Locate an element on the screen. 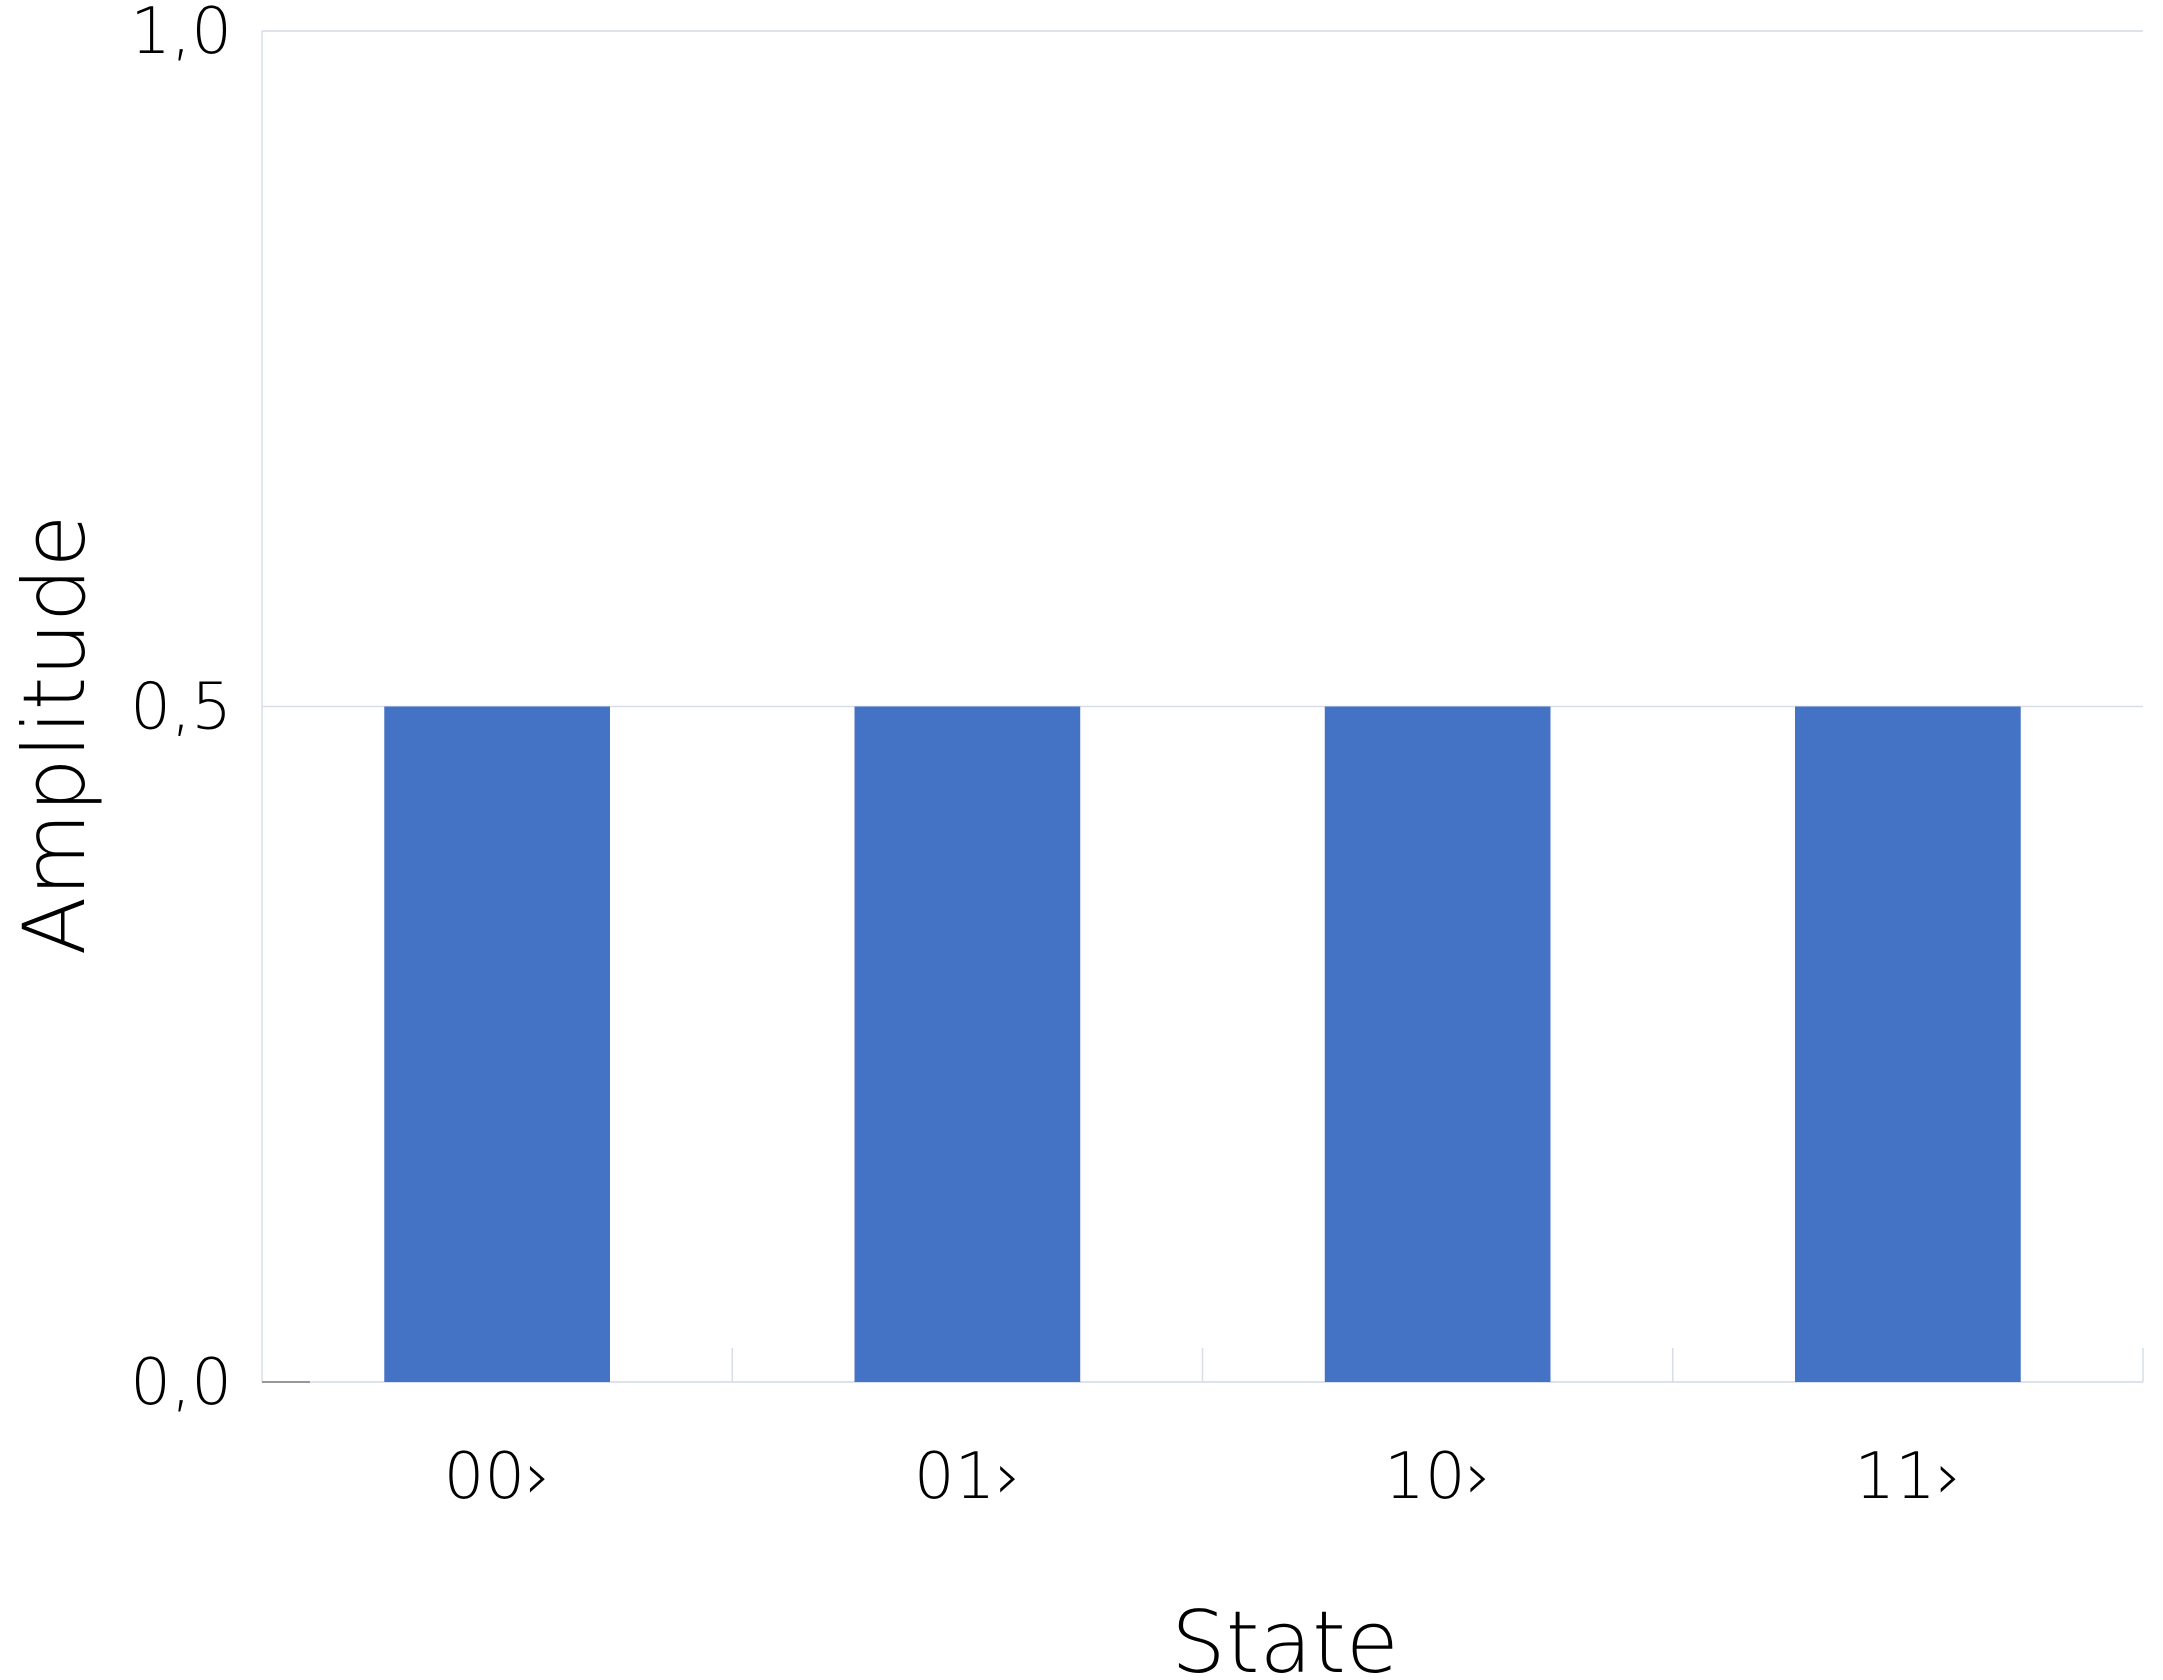  x-tick-labels: 00› 01› 10› 11› is located at coordinates (1203, 1477).